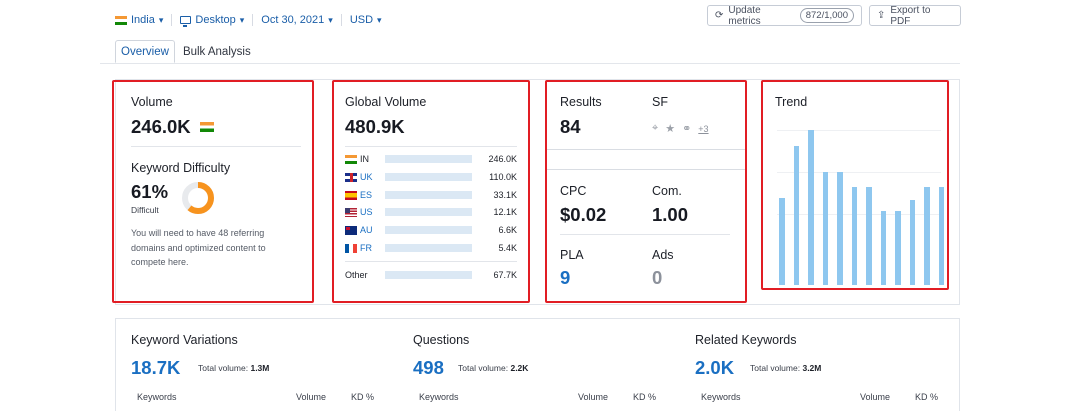  I want to click on date-selector: Oct 30, 2021 ▾, so click(301, 20).